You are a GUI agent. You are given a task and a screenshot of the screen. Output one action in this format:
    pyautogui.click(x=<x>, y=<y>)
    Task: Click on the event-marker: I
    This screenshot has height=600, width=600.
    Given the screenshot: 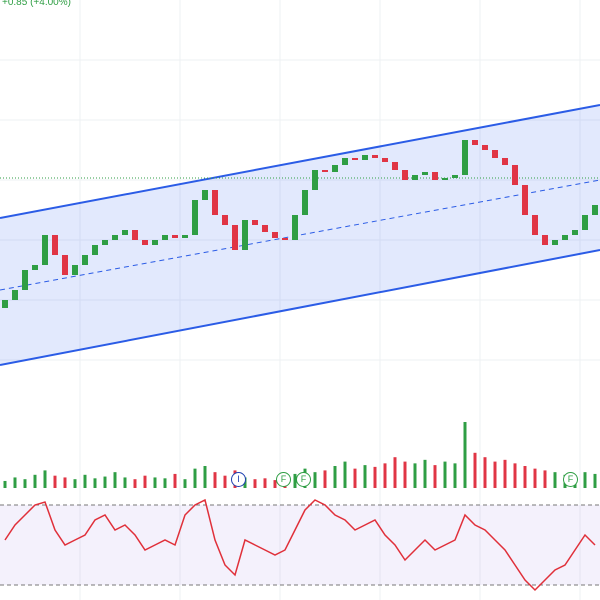 What is the action you would take?
    pyautogui.click(x=238, y=479)
    